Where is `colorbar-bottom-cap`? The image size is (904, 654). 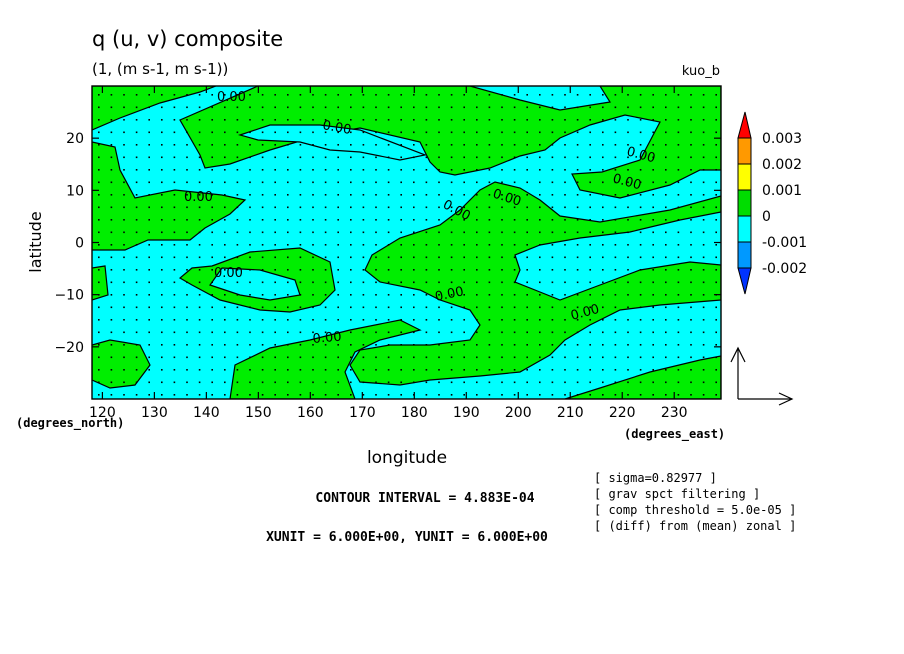 colorbar-bottom-cap is located at coordinates (744, 281).